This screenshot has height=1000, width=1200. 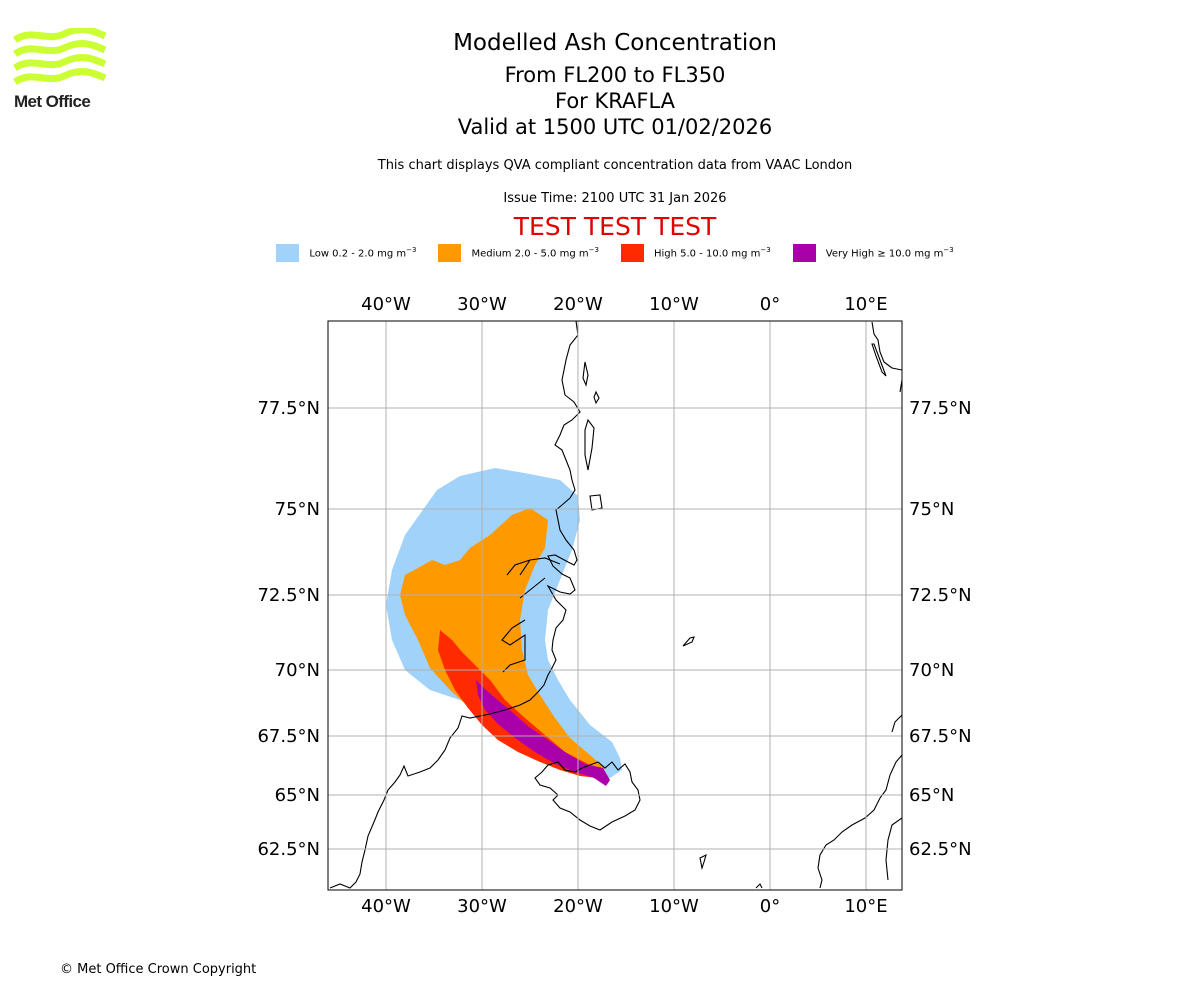 What do you see at coordinates (624, 906) in the screenshot?
I see `longitude-labels-bottom: 40°W 30°W 20°W 10°W 0° 10°E` at bounding box center [624, 906].